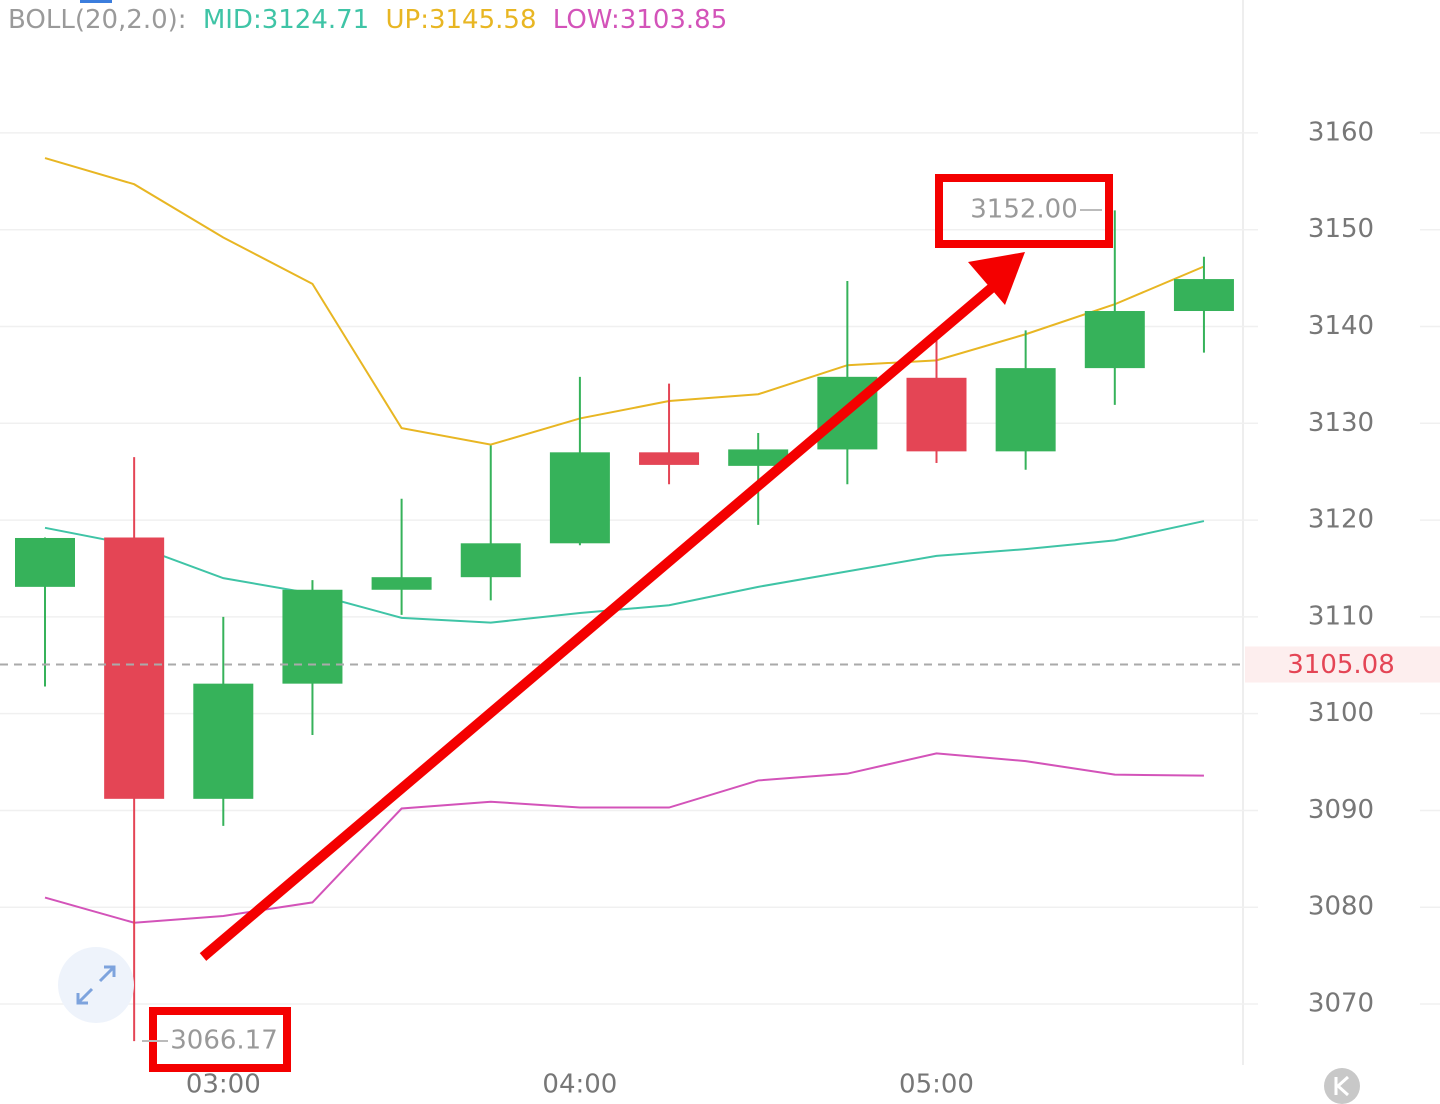 The height and width of the screenshot is (1104, 1440). What do you see at coordinates (1341, 326) in the screenshot?
I see `y-tick-label: 3140` at bounding box center [1341, 326].